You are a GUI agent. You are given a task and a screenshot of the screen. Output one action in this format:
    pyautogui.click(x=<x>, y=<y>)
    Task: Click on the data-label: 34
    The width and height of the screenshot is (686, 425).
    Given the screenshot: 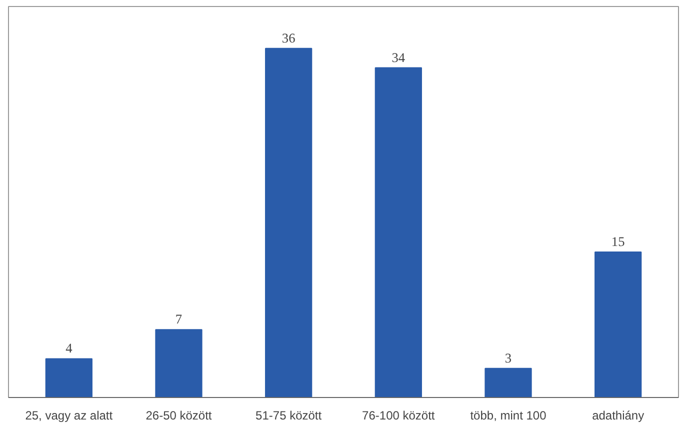 What is the action you would take?
    pyautogui.click(x=399, y=57)
    